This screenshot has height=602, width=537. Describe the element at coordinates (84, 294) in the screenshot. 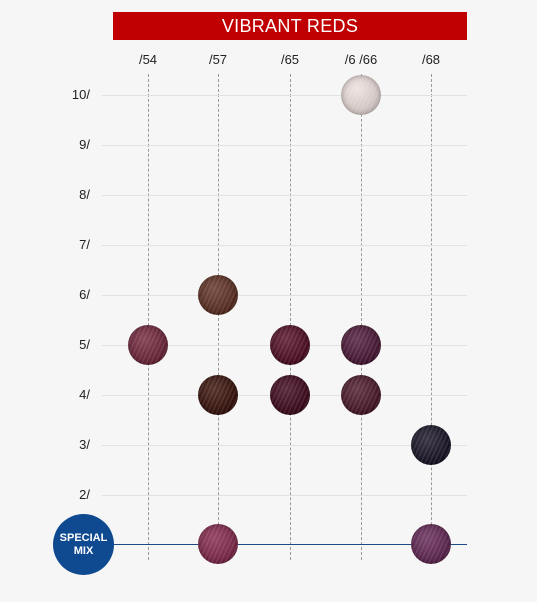

I see `row-label-6: 6/` at that location.